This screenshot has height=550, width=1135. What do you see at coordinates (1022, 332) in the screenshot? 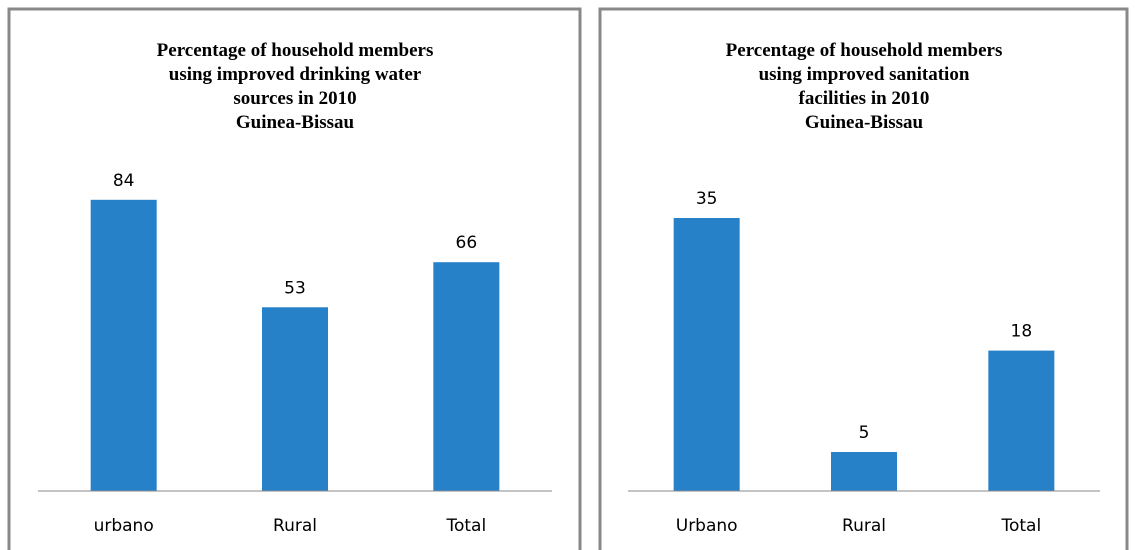
I see `data-label: 18` at bounding box center [1022, 332].